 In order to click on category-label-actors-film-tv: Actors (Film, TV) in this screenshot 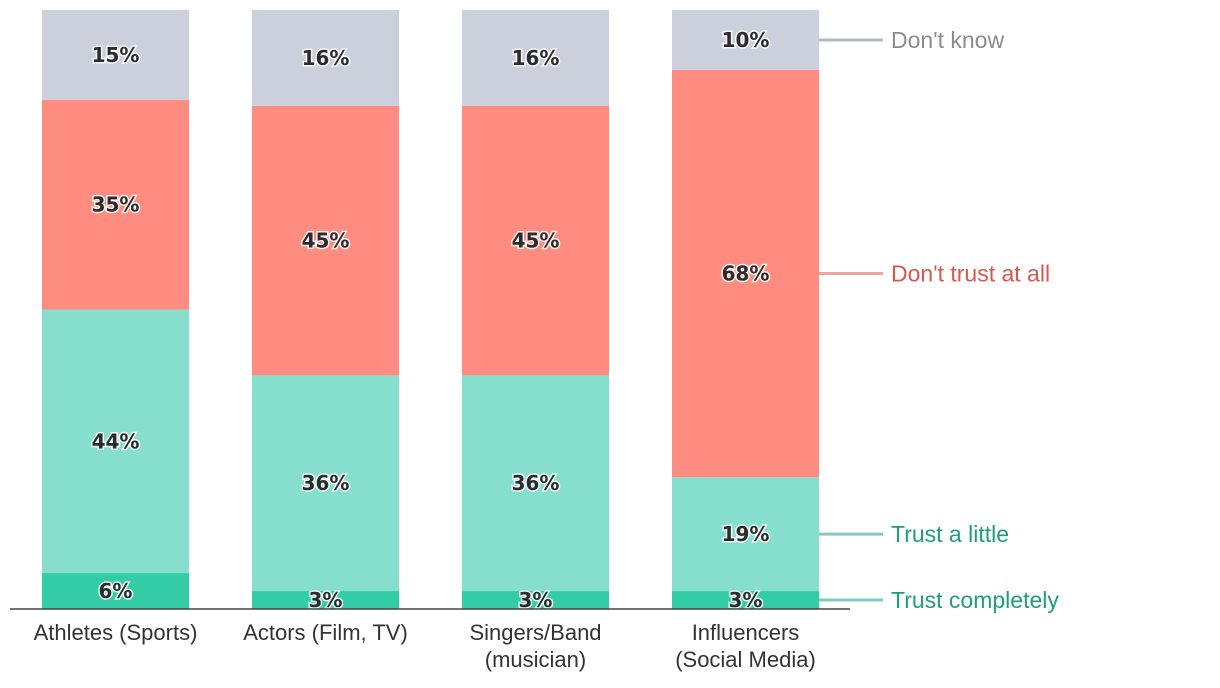, I will do `click(325, 632)`.